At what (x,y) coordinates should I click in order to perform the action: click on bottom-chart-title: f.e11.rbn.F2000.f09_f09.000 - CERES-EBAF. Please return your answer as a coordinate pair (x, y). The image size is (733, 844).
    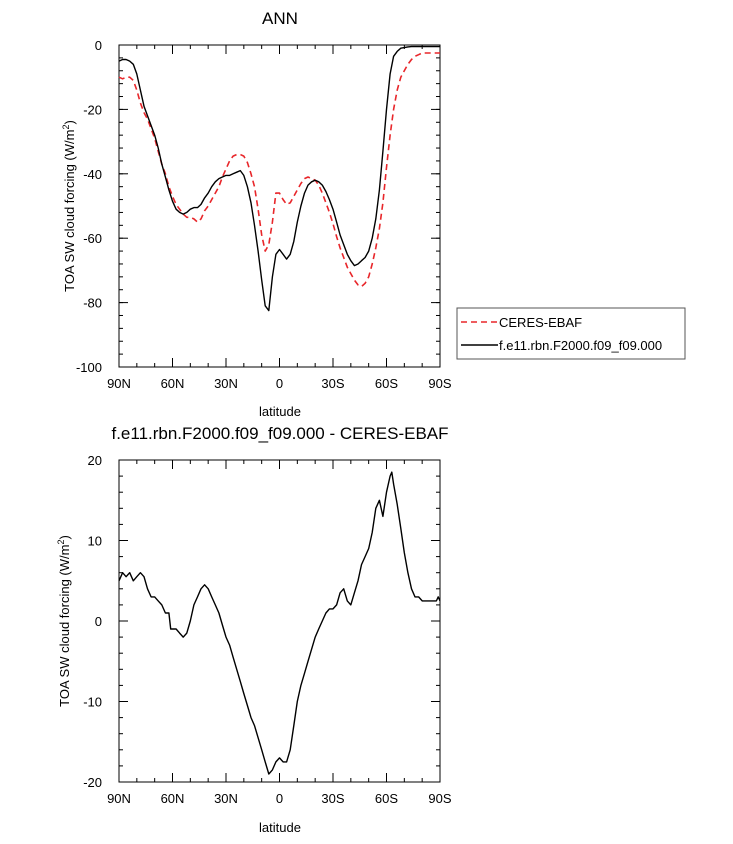
    Looking at the image, I should click on (279, 433).